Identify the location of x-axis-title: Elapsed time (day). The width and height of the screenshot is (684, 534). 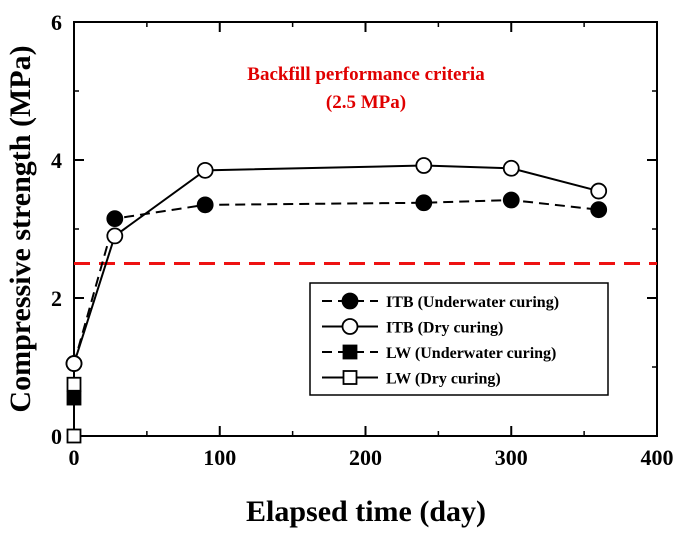
(366, 511).